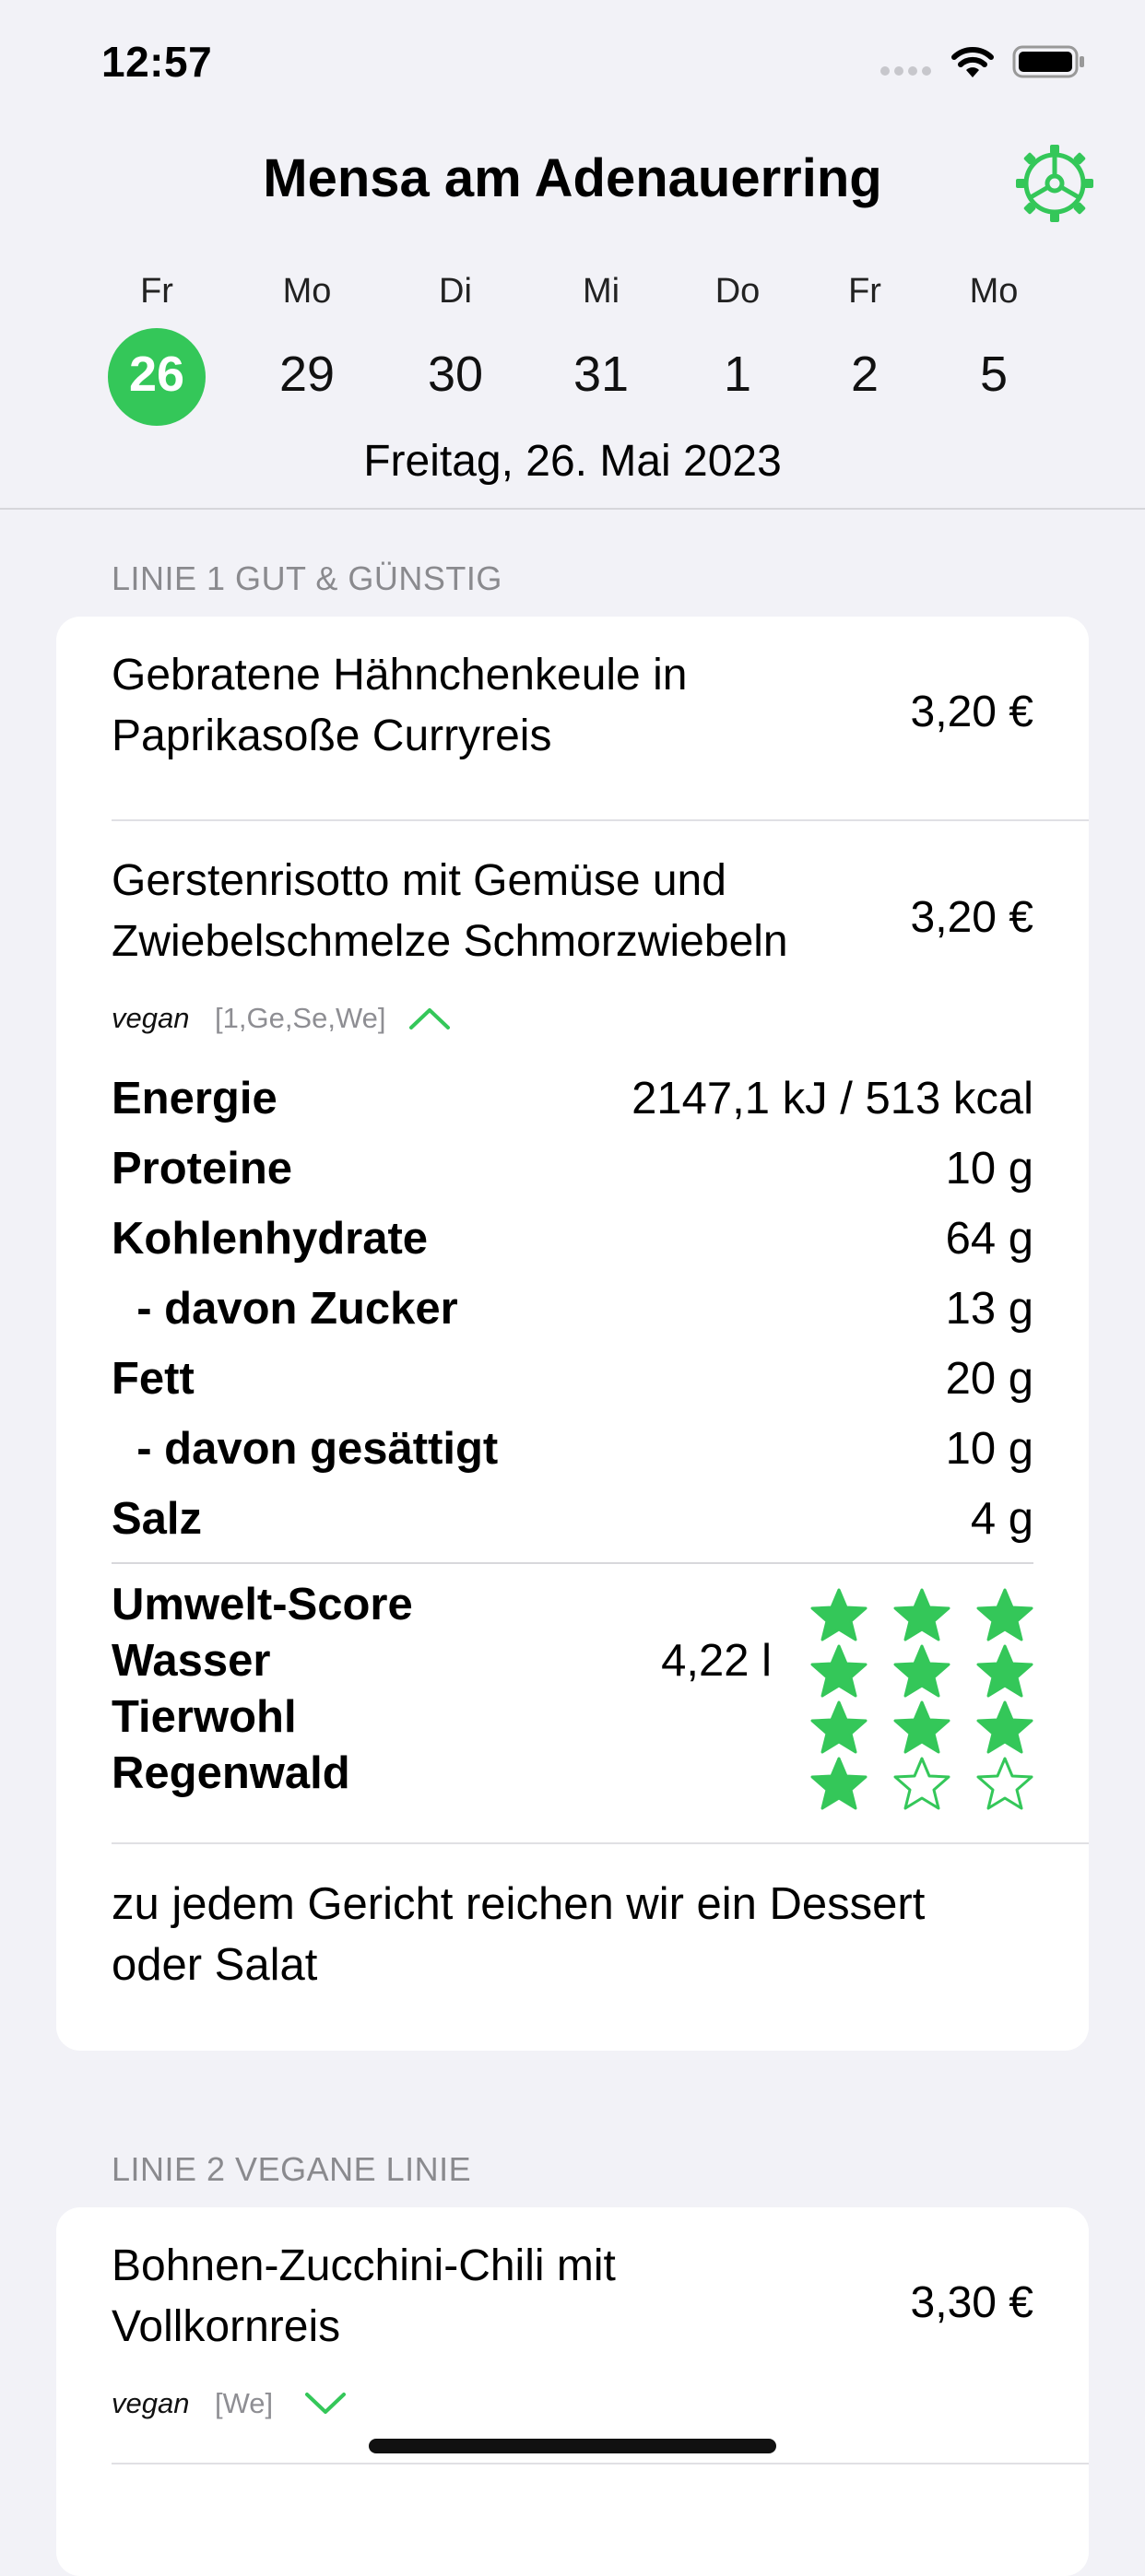 Image resolution: width=1145 pixels, height=2576 pixels. I want to click on chevron-down-icon, so click(325, 2404).